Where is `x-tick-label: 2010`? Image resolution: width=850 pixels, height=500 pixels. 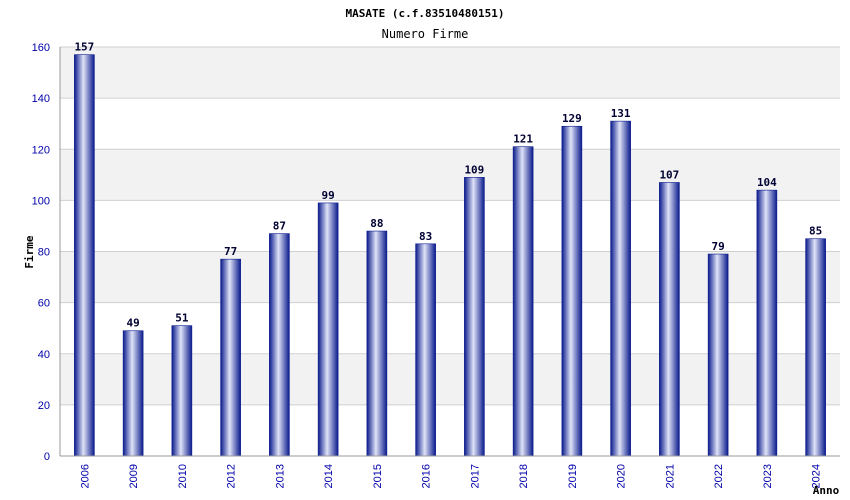 x-tick-label: 2010 is located at coordinates (183, 476).